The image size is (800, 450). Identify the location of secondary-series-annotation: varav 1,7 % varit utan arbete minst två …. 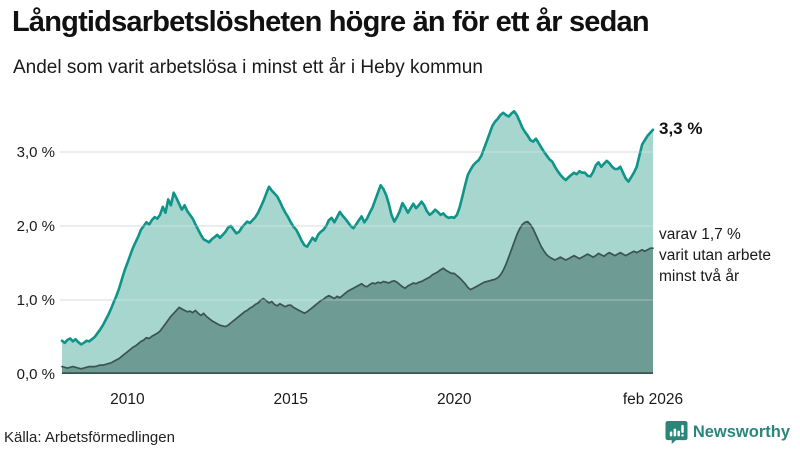
(715, 255).